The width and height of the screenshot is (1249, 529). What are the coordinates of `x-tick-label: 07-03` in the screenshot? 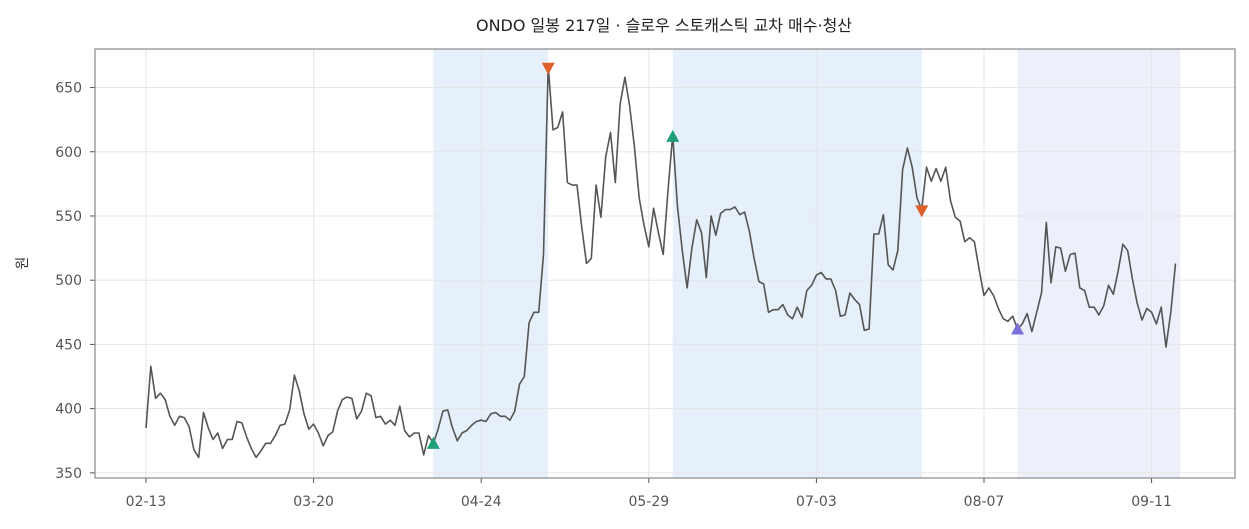 It's located at (816, 502).